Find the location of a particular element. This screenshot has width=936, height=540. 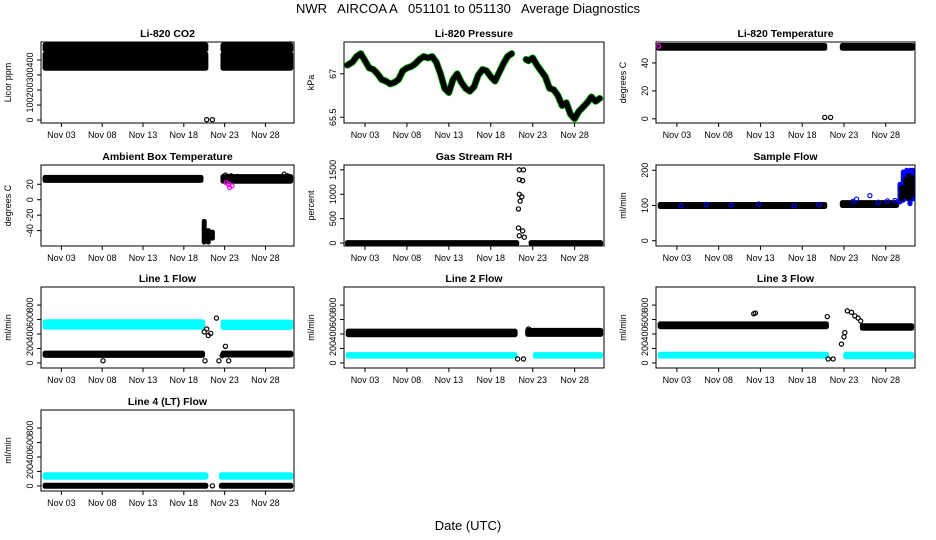

y-tick-label: 300 is located at coordinates (30, 74).